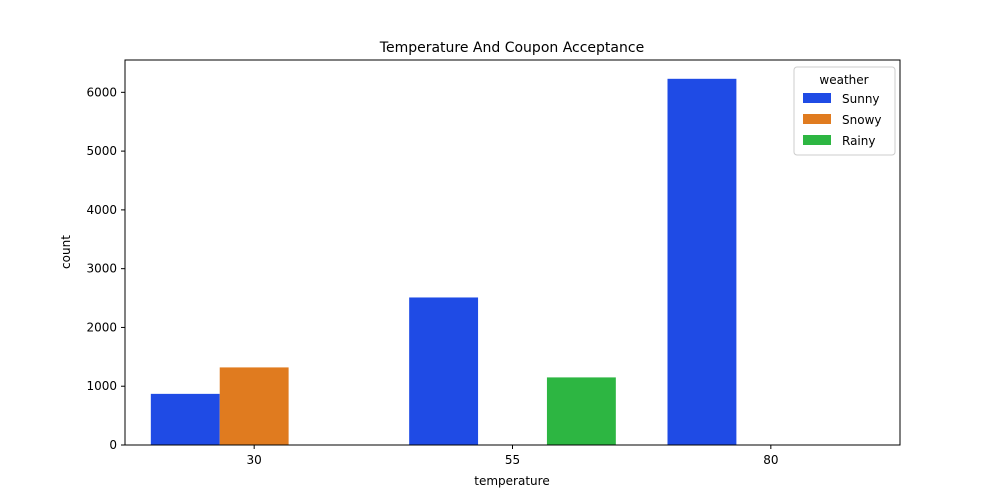  I want to click on legend-label-sunny: Sunny, so click(861, 99).